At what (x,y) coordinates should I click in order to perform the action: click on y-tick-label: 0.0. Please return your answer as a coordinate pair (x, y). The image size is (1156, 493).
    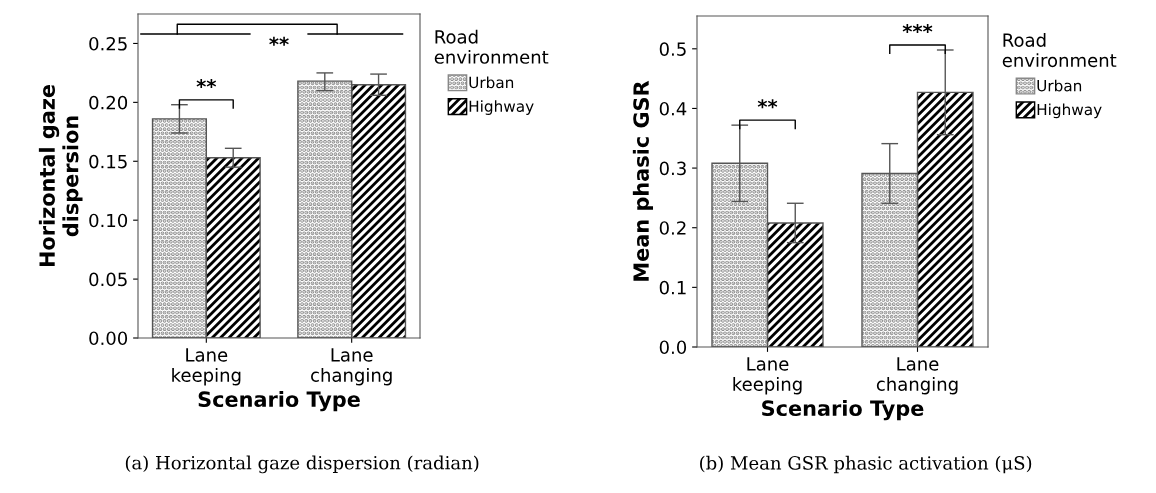
    Looking at the image, I should click on (673, 347).